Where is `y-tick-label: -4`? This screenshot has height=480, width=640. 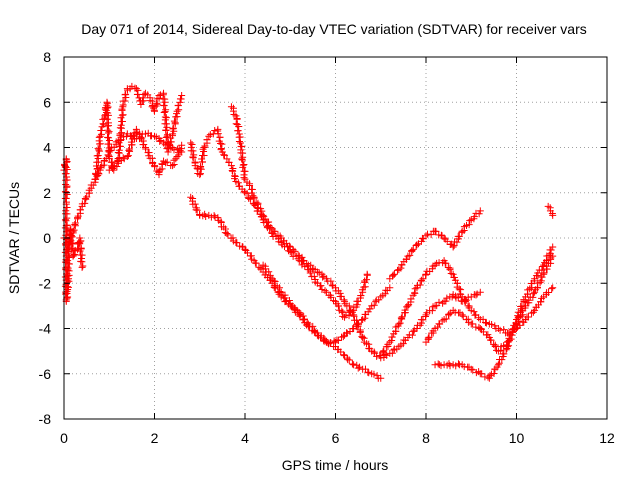 y-tick-label: -4 is located at coordinates (45, 329).